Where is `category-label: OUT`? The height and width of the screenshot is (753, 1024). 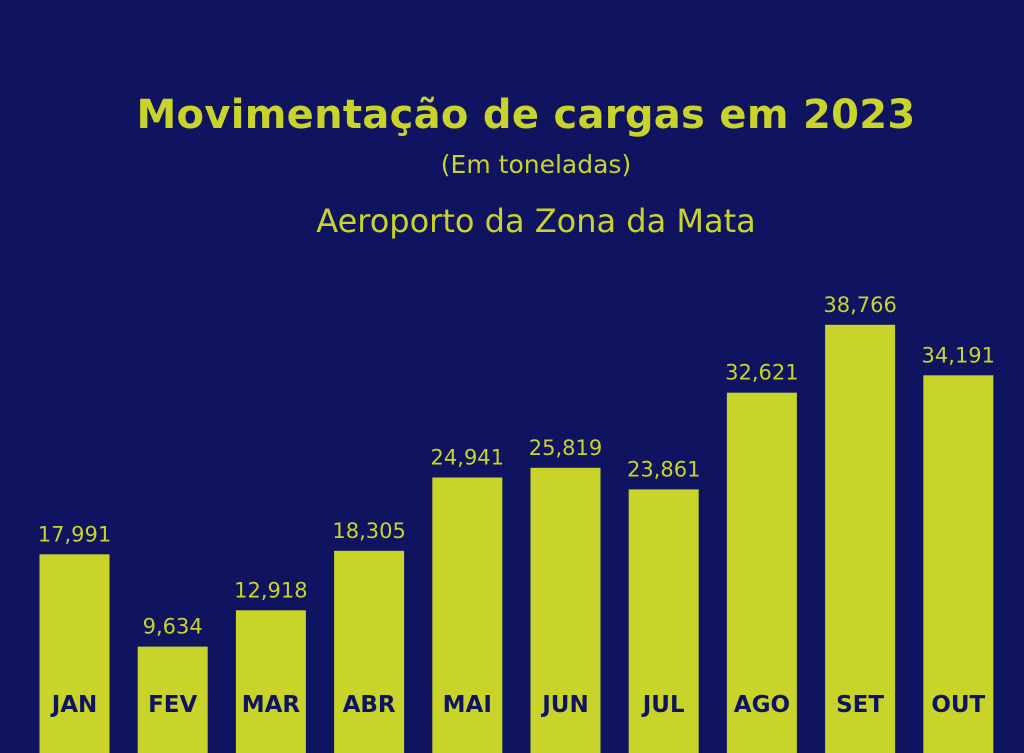
category-label: OUT is located at coordinates (958, 705).